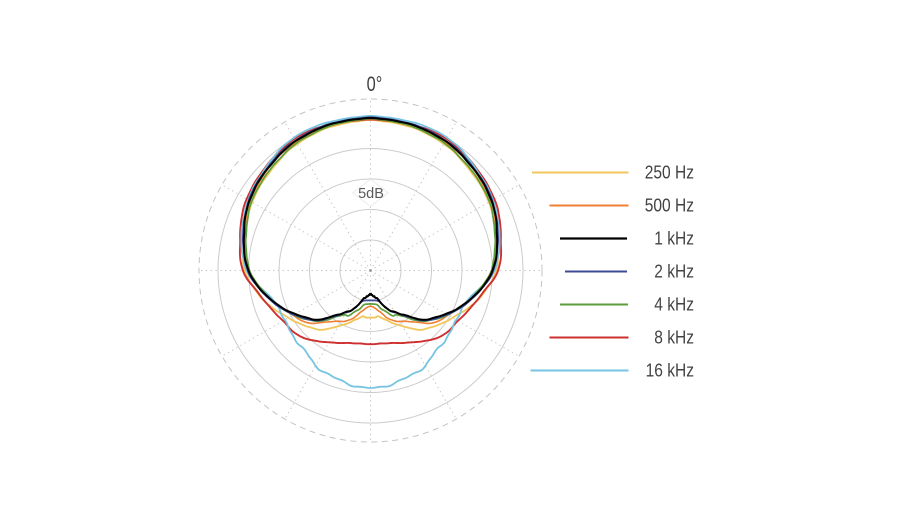 This screenshot has width=906, height=516. I want to click on svg-text: 500 Hz, so click(669, 205).